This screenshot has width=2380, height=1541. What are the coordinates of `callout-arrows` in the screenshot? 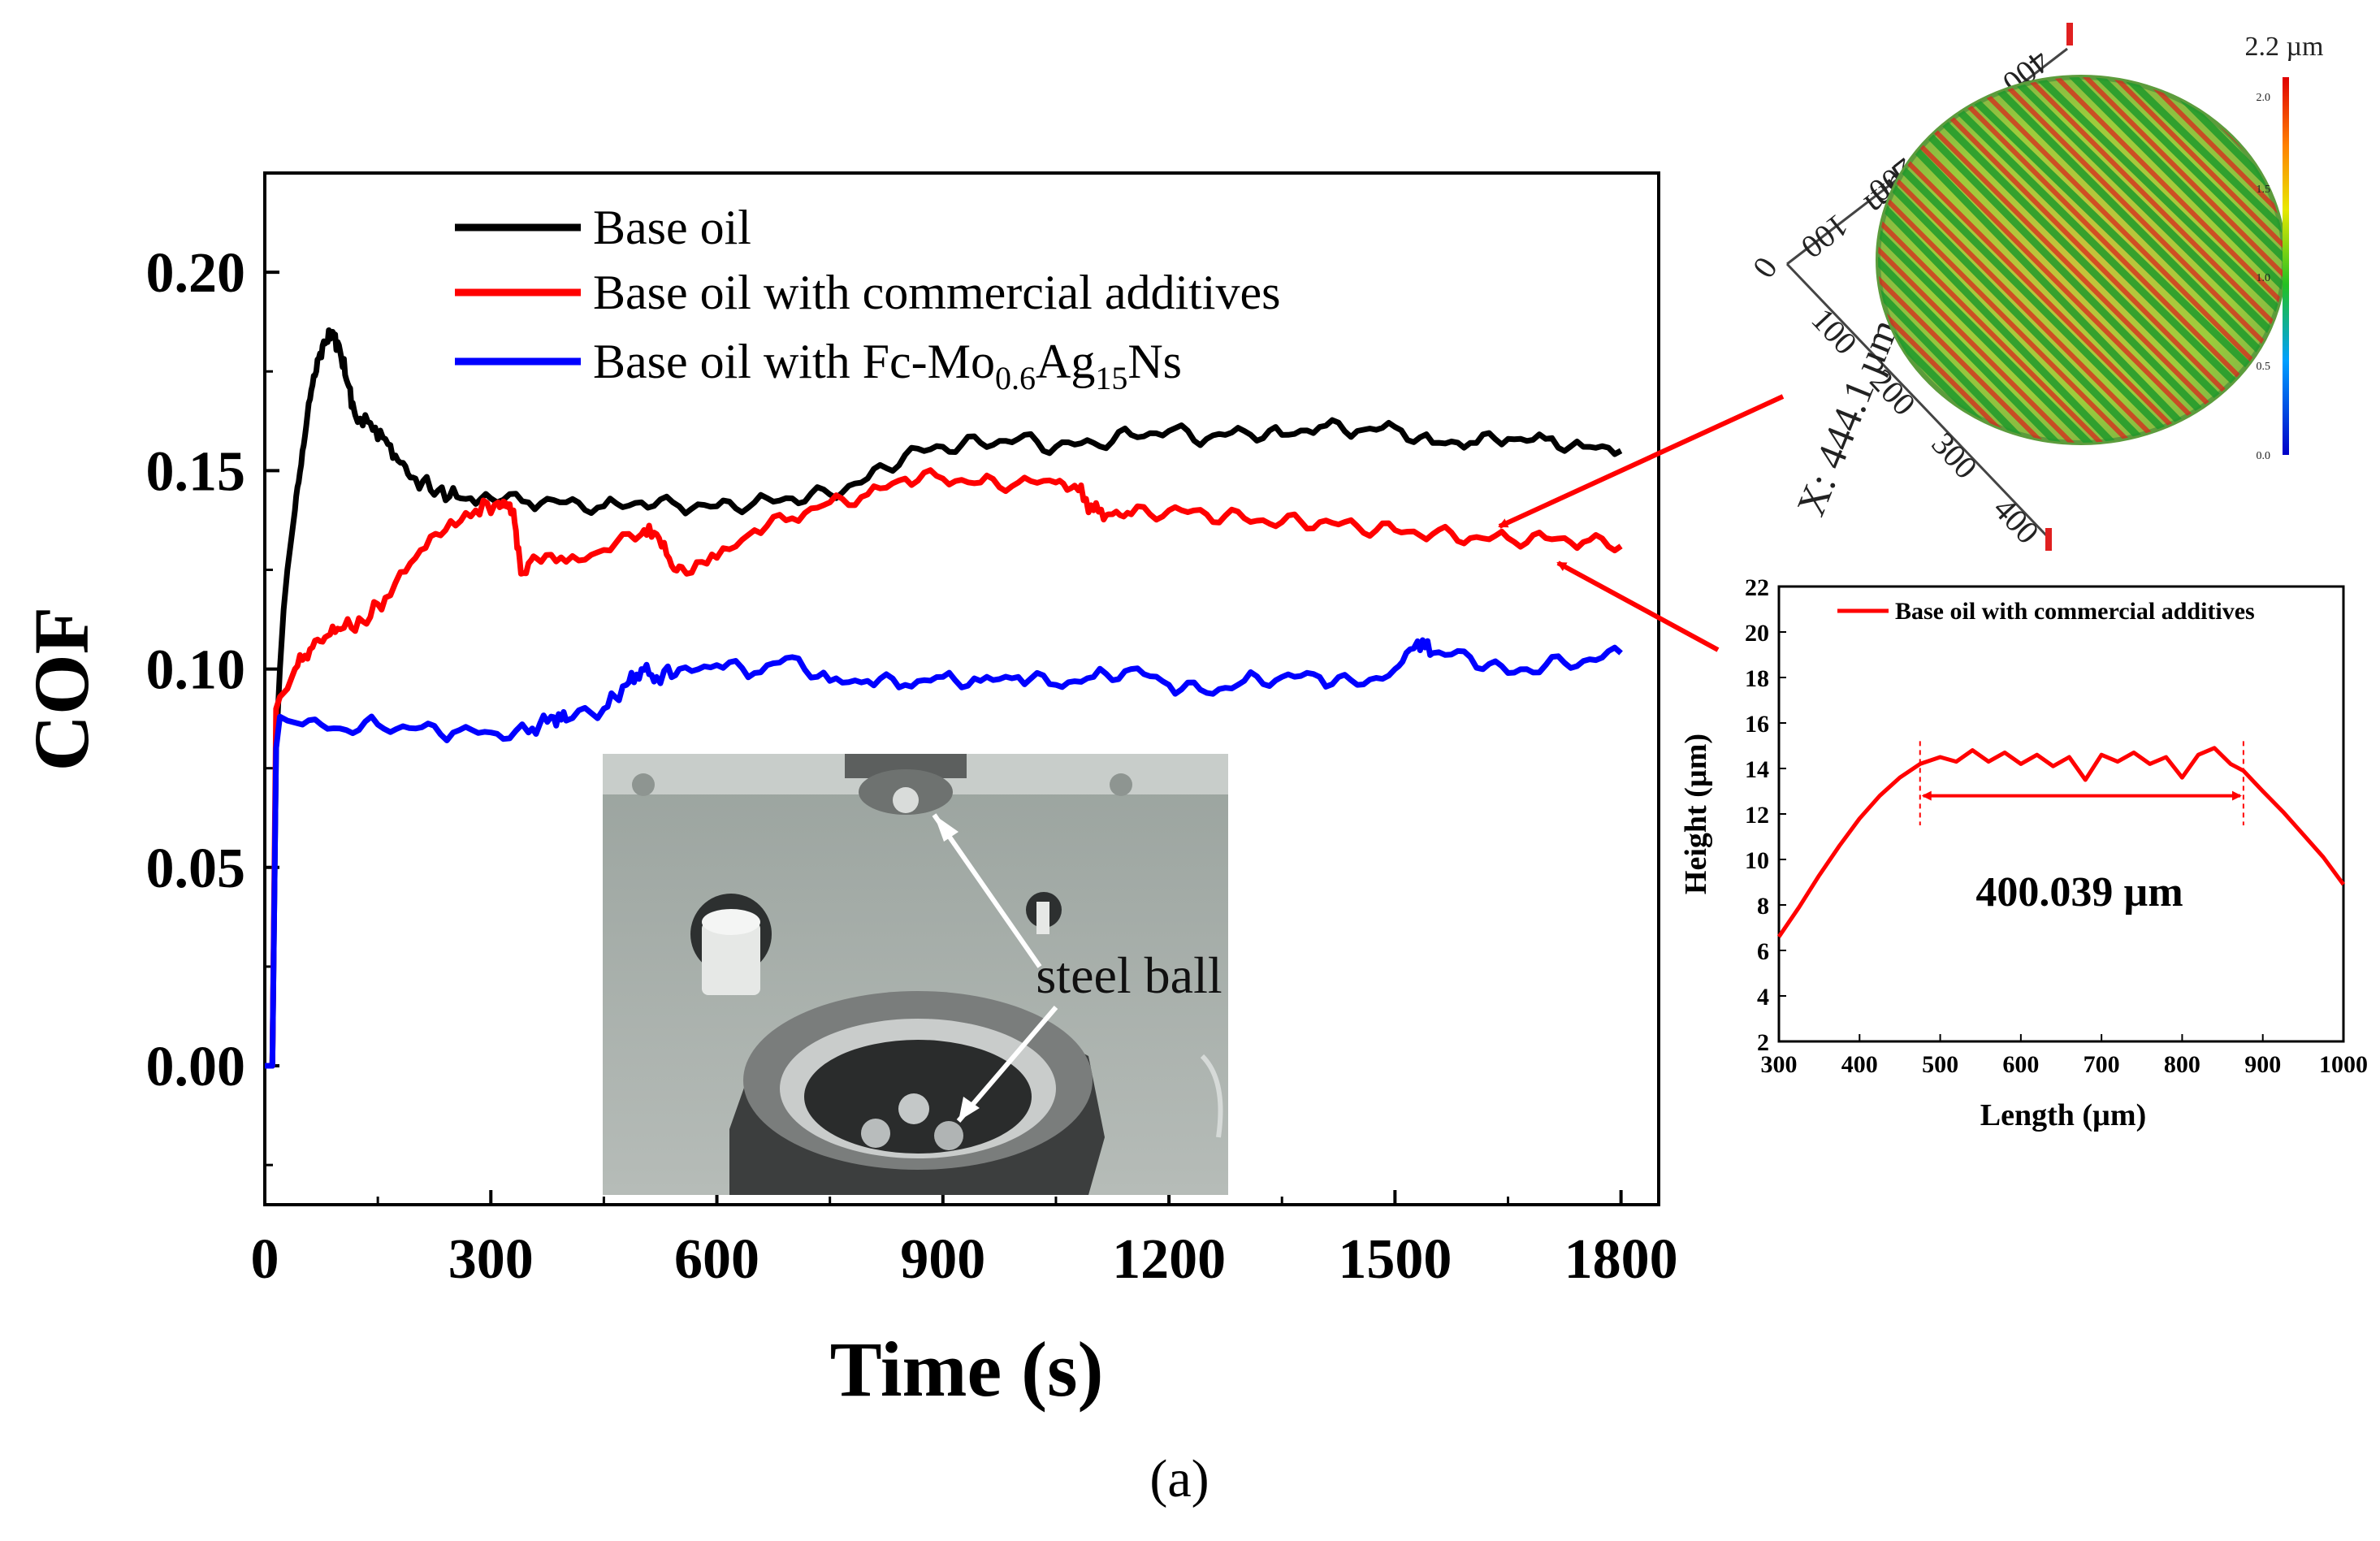 It's located at (1641, 523).